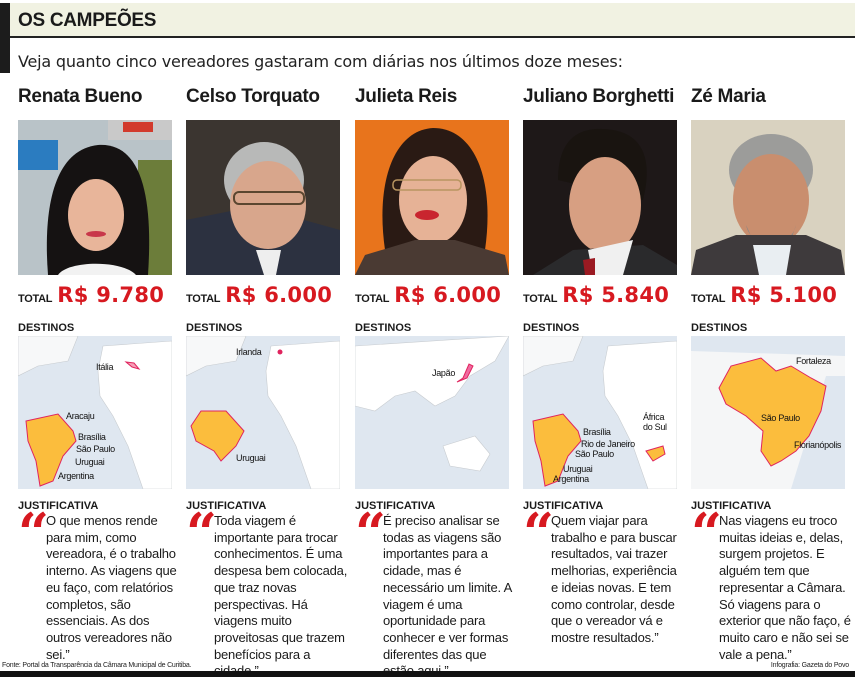 Image resolution: width=855 pixels, height=677 pixels. What do you see at coordinates (111, 295) in the screenshot?
I see `total-value: R$ 9.780` at bounding box center [111, 295].